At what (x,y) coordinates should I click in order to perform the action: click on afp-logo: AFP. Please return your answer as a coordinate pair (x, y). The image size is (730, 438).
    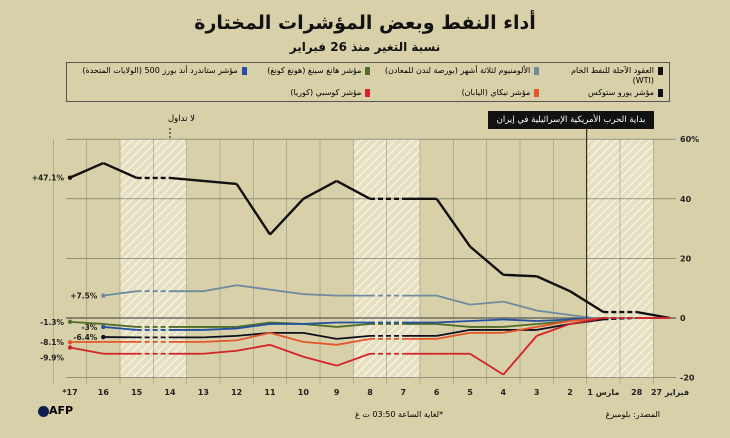
    Looking at the image, I should click on (54, 410).